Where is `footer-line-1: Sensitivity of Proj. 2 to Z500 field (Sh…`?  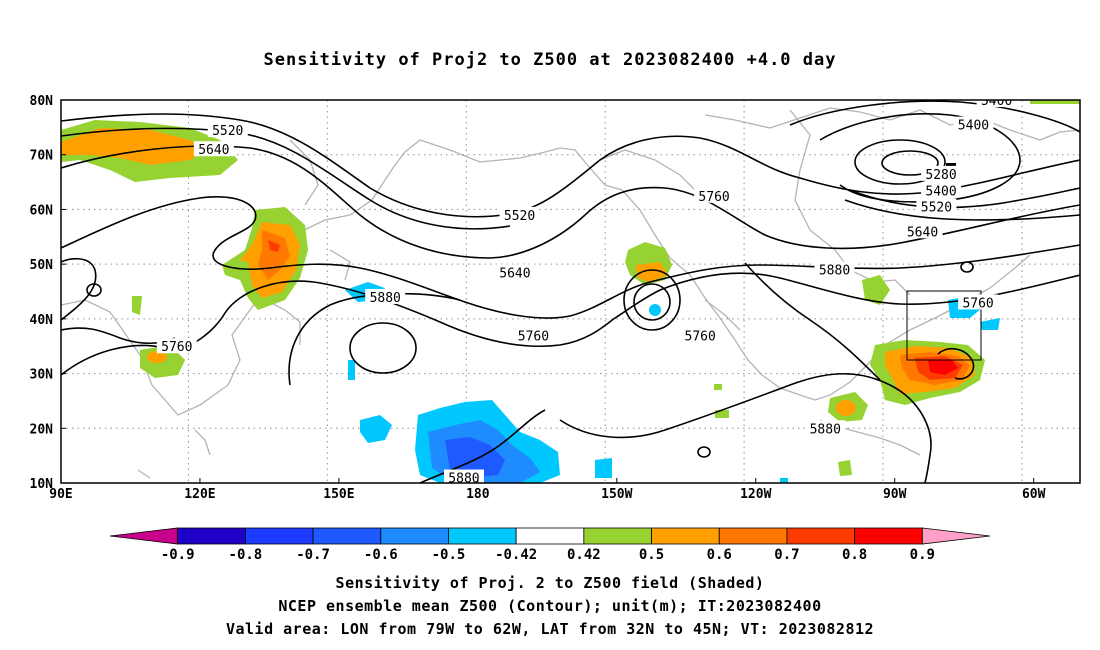 footer-line-1: Sensitivity of Proj. 2 to Z500 field (Sh… is located at coordinates (550, 583).